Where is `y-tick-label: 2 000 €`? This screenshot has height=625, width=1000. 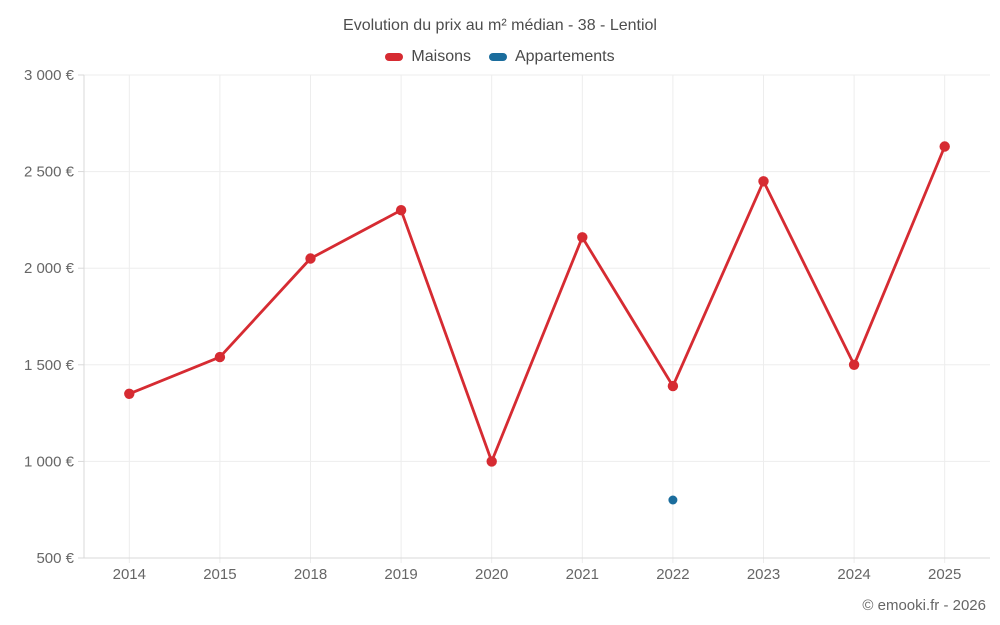
y-tick-label: 2 000 € is located at coordinates (49, 268).